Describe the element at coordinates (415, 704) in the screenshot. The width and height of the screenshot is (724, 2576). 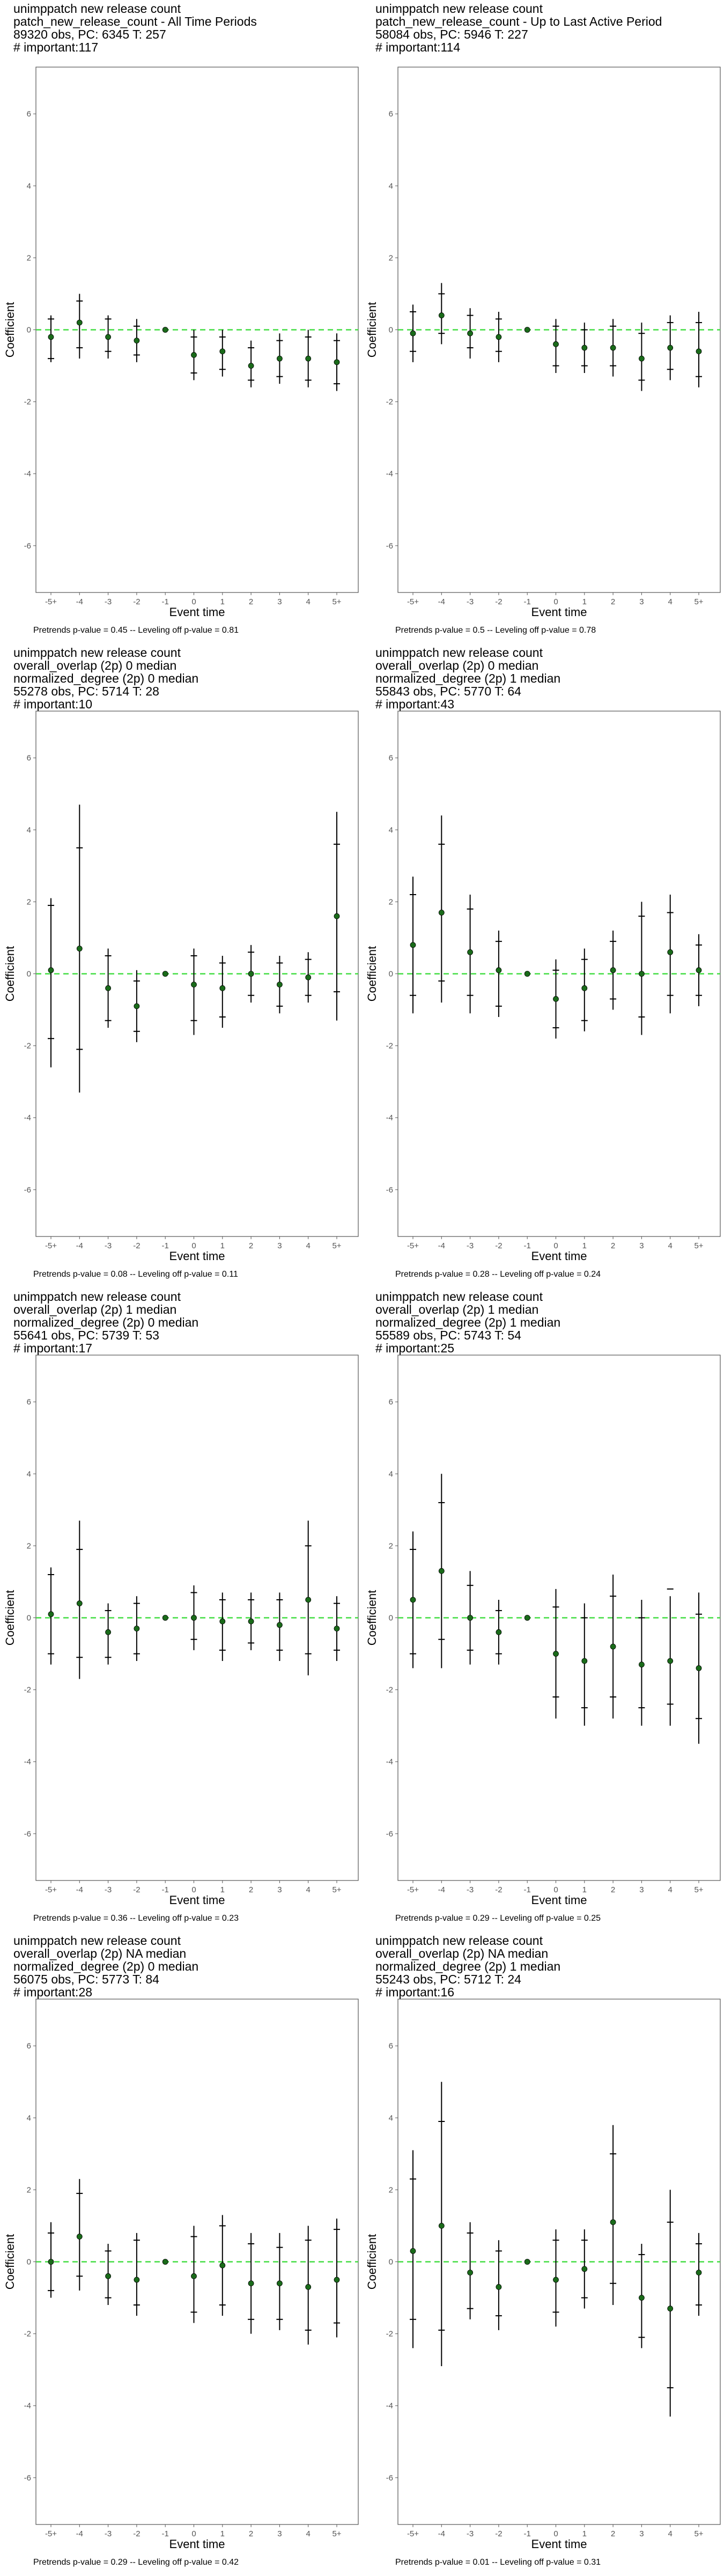
I see `chart-title-line: # important:43` at that location.